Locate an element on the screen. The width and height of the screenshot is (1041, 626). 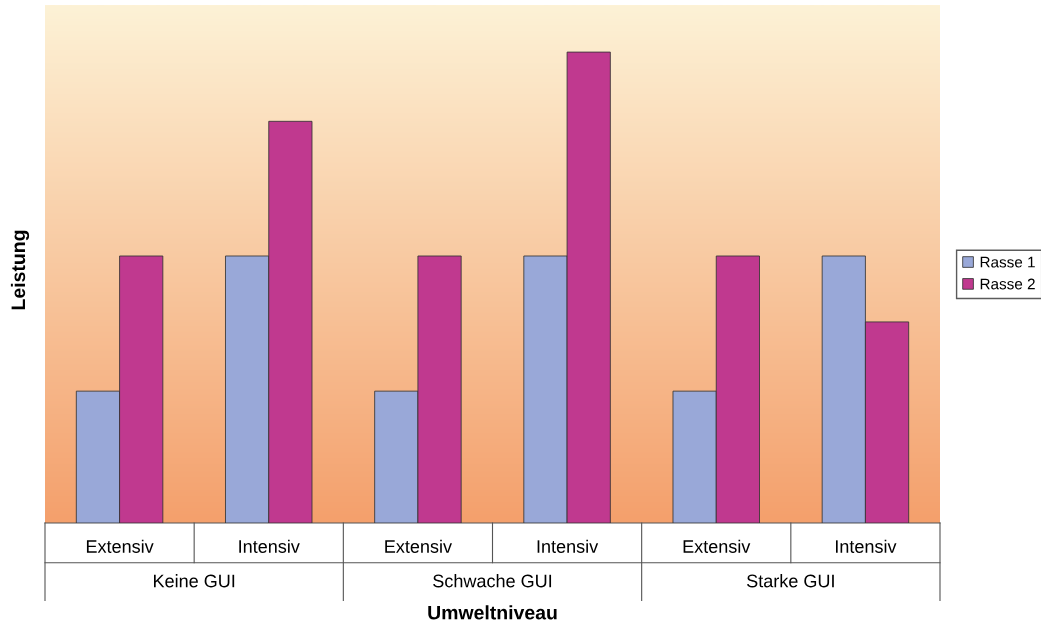
text: Schwache GUI is located at coordinates (492, 581).